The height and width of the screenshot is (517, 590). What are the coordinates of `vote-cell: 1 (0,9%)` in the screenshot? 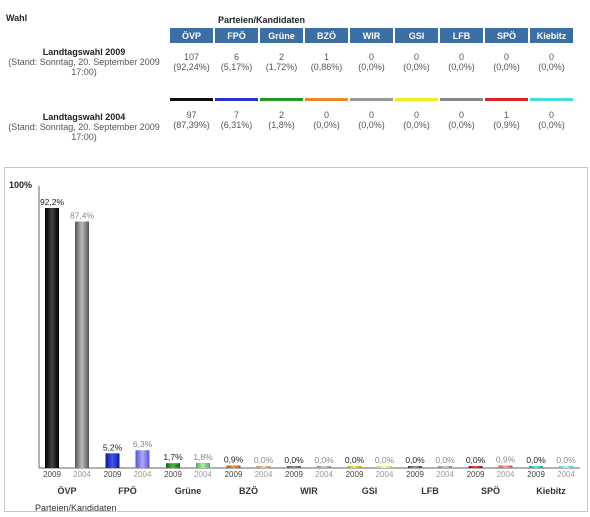 It's located at (506, 120).